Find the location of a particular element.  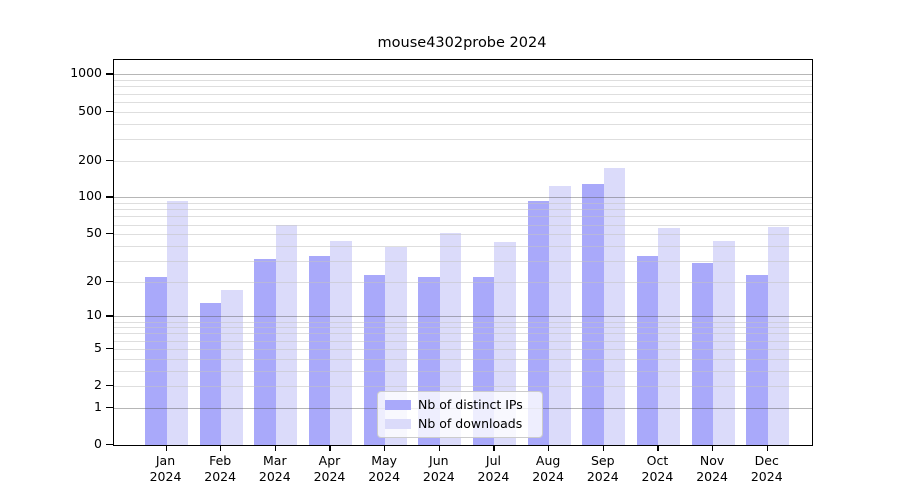

x-tick-label-sep: Sep 2024 is located at coordinates (603, 469).